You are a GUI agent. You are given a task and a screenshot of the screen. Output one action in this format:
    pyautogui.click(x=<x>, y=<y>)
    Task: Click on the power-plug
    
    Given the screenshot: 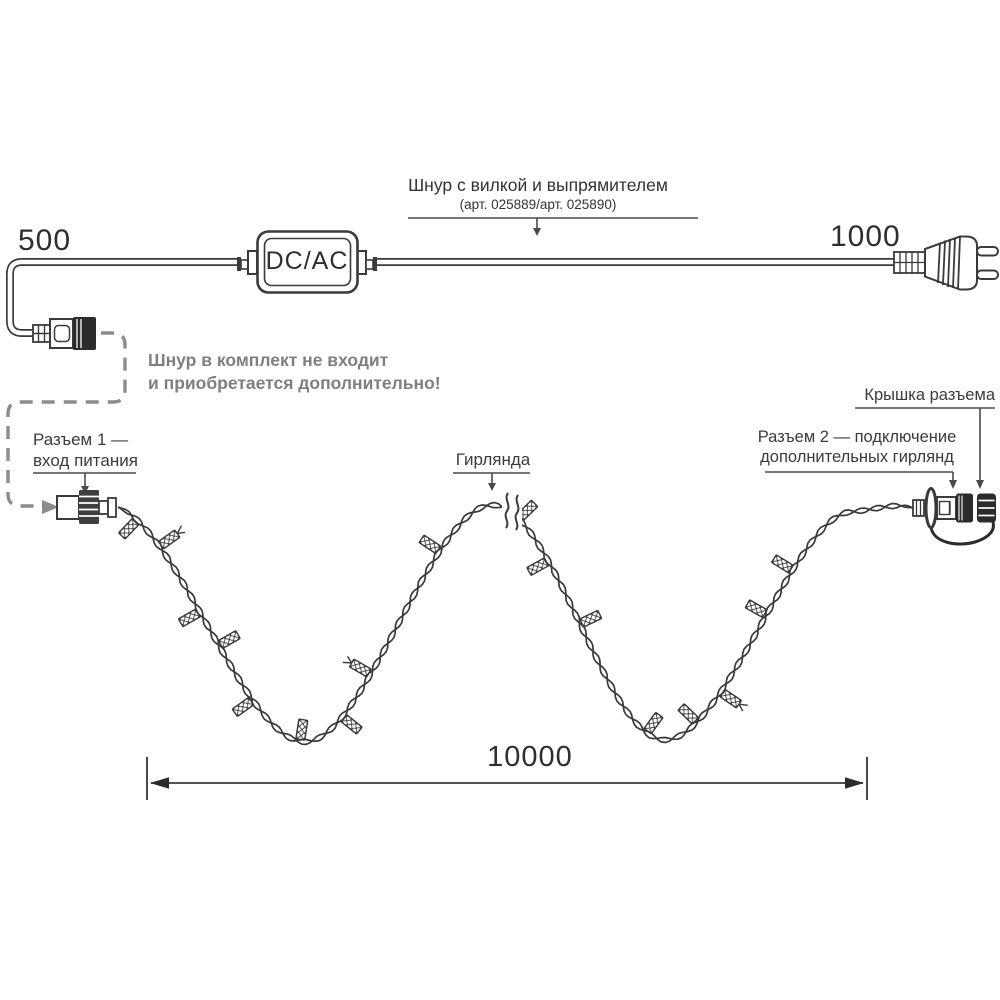 What is the action you would take?
    pyautogui.click(x=946, y=263)
    